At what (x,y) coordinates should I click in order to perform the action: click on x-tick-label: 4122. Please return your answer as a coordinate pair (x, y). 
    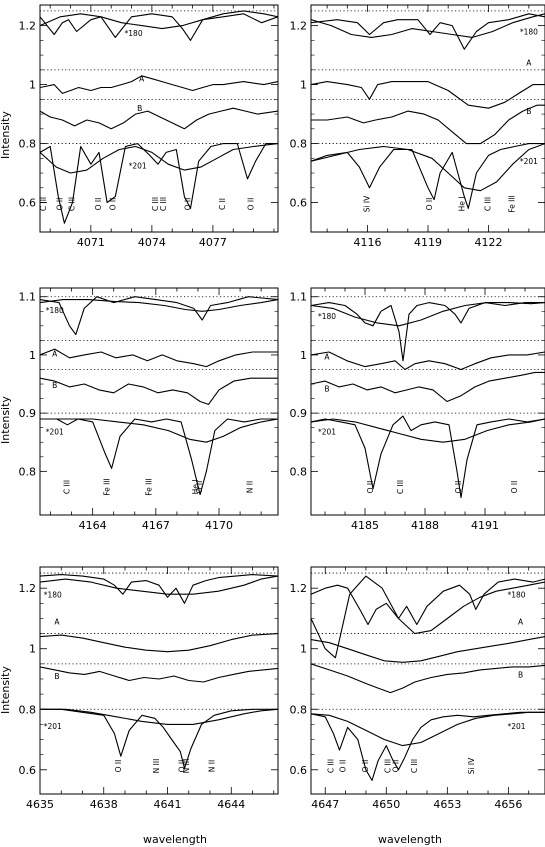
    Looking at the image, I should click on (489, 242).